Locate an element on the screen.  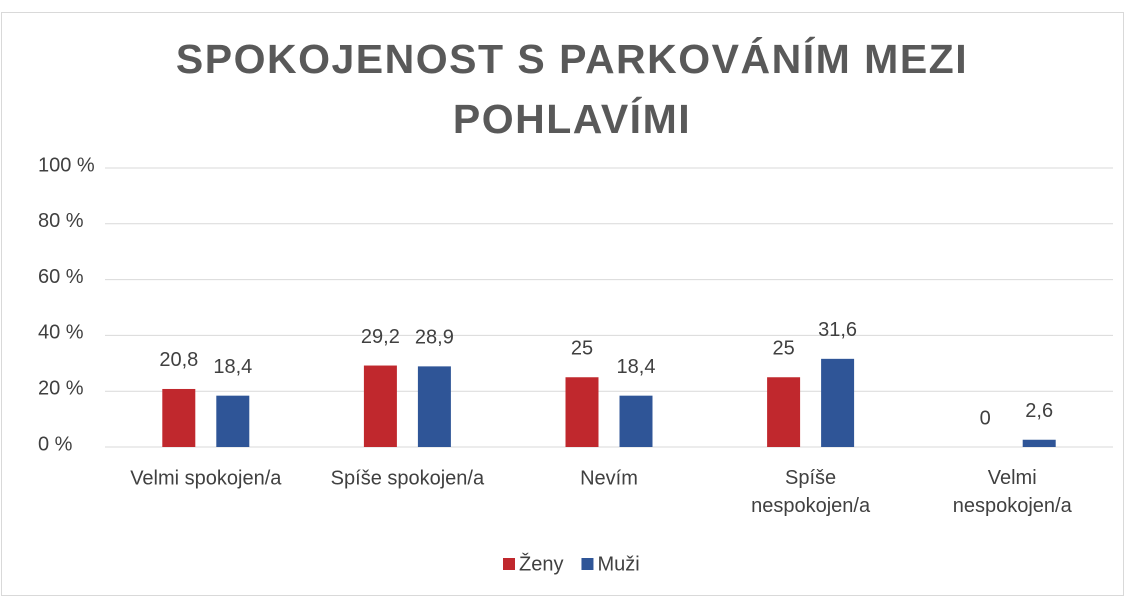
y-tick-label: 60 % is located at coordinates (61, 277).